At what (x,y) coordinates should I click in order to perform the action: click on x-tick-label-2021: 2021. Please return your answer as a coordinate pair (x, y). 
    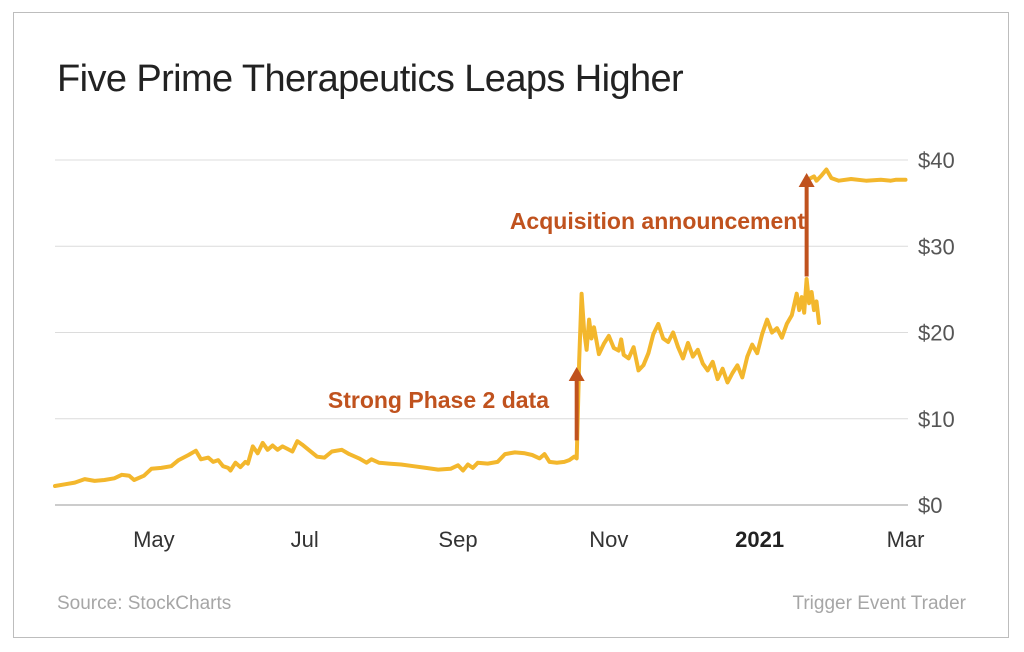
    Looking at the image, I should click on (759, 539).